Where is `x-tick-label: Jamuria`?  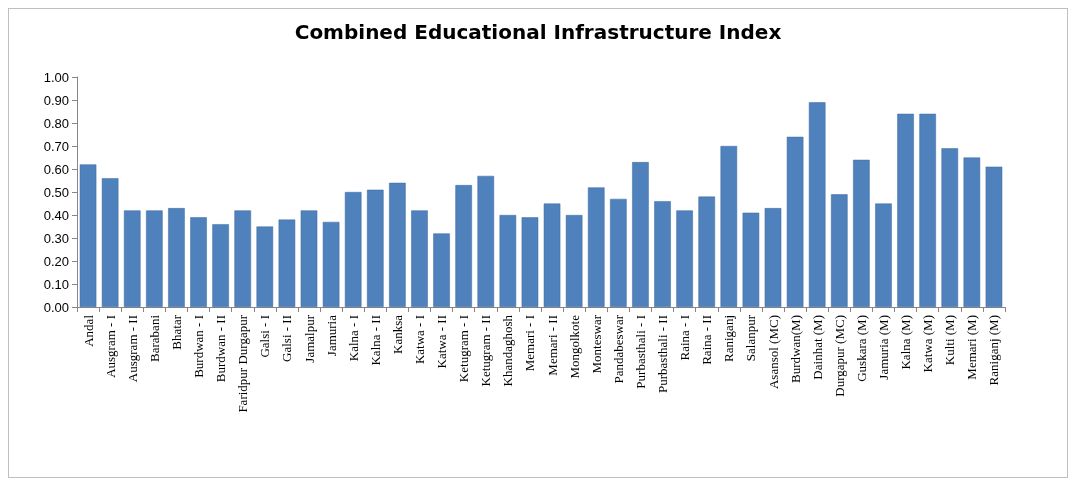 x-tick-label: Jamuria is located at coordinates (331, 335).